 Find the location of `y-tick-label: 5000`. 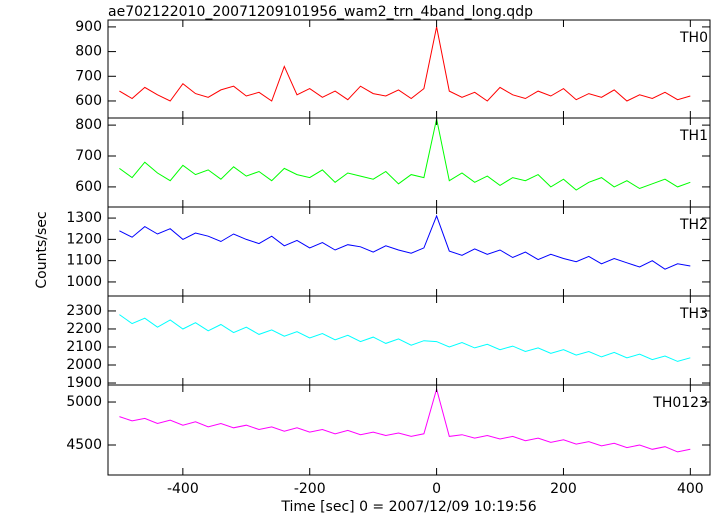

y-tick-label: 5000 is located at coordinates (84, 402).